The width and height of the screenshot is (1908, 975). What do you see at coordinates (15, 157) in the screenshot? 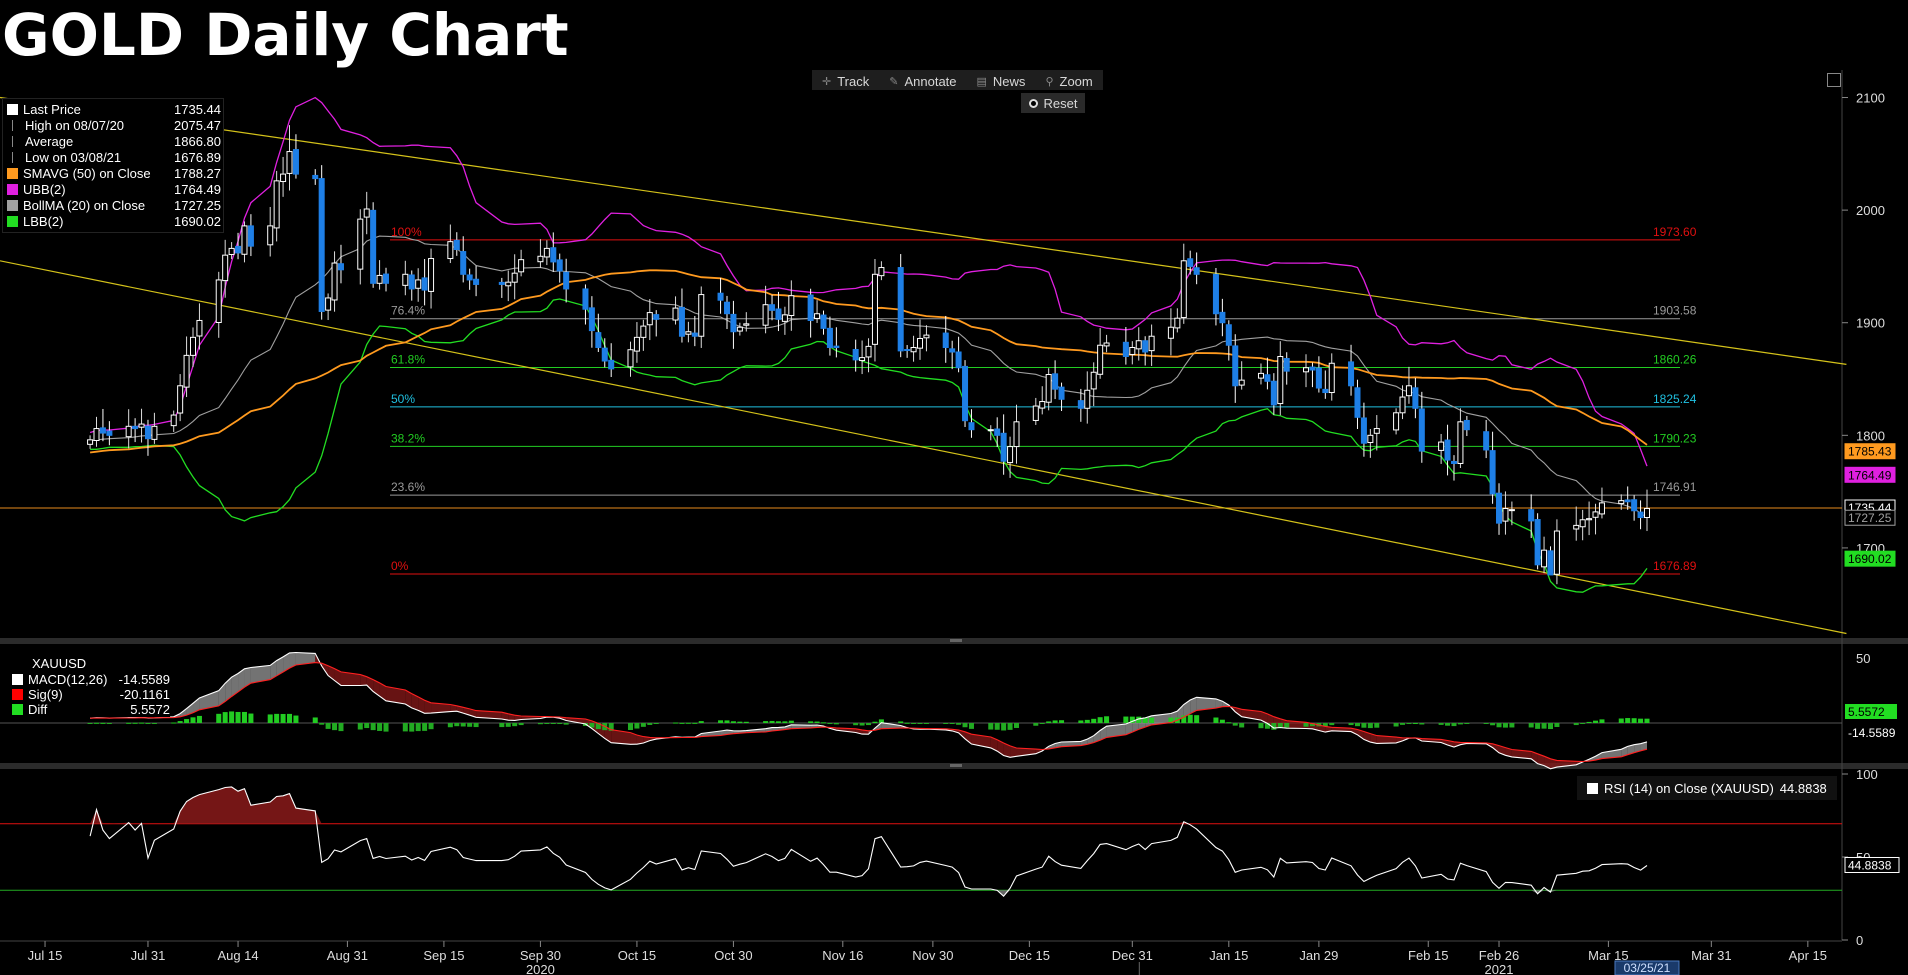
I see `legend-marker-icon` at bounding box center [15, 157].